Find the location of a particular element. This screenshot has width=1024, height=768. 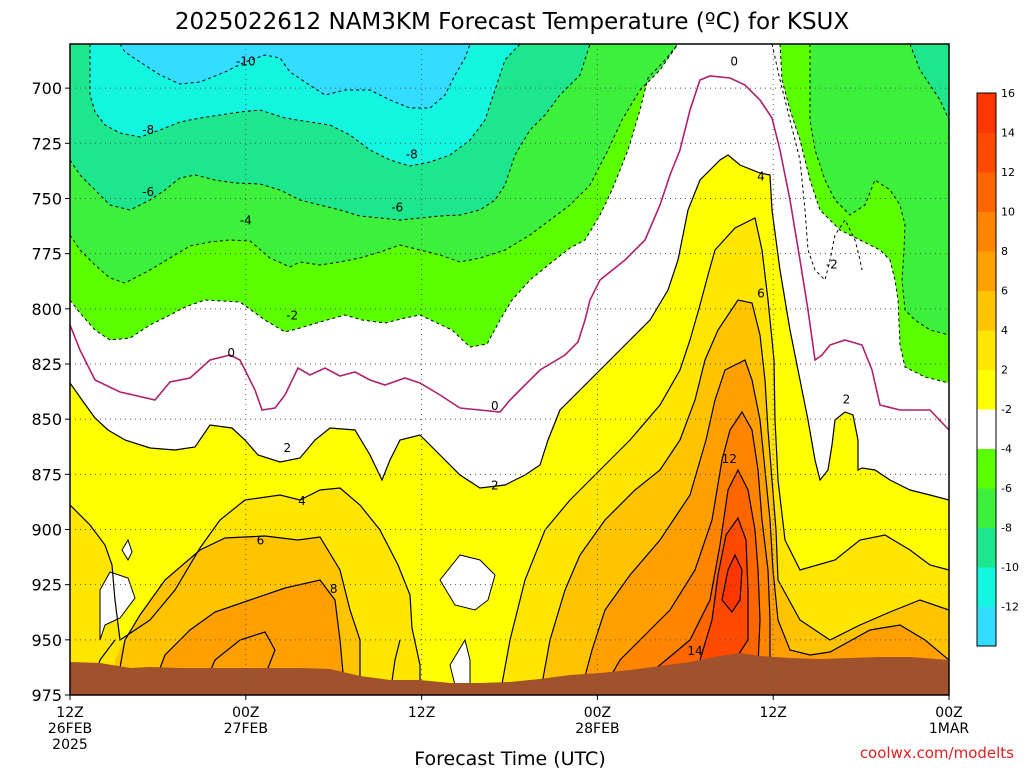

colorbar-tick-label: 10 is located at coordinates (1008, 212).